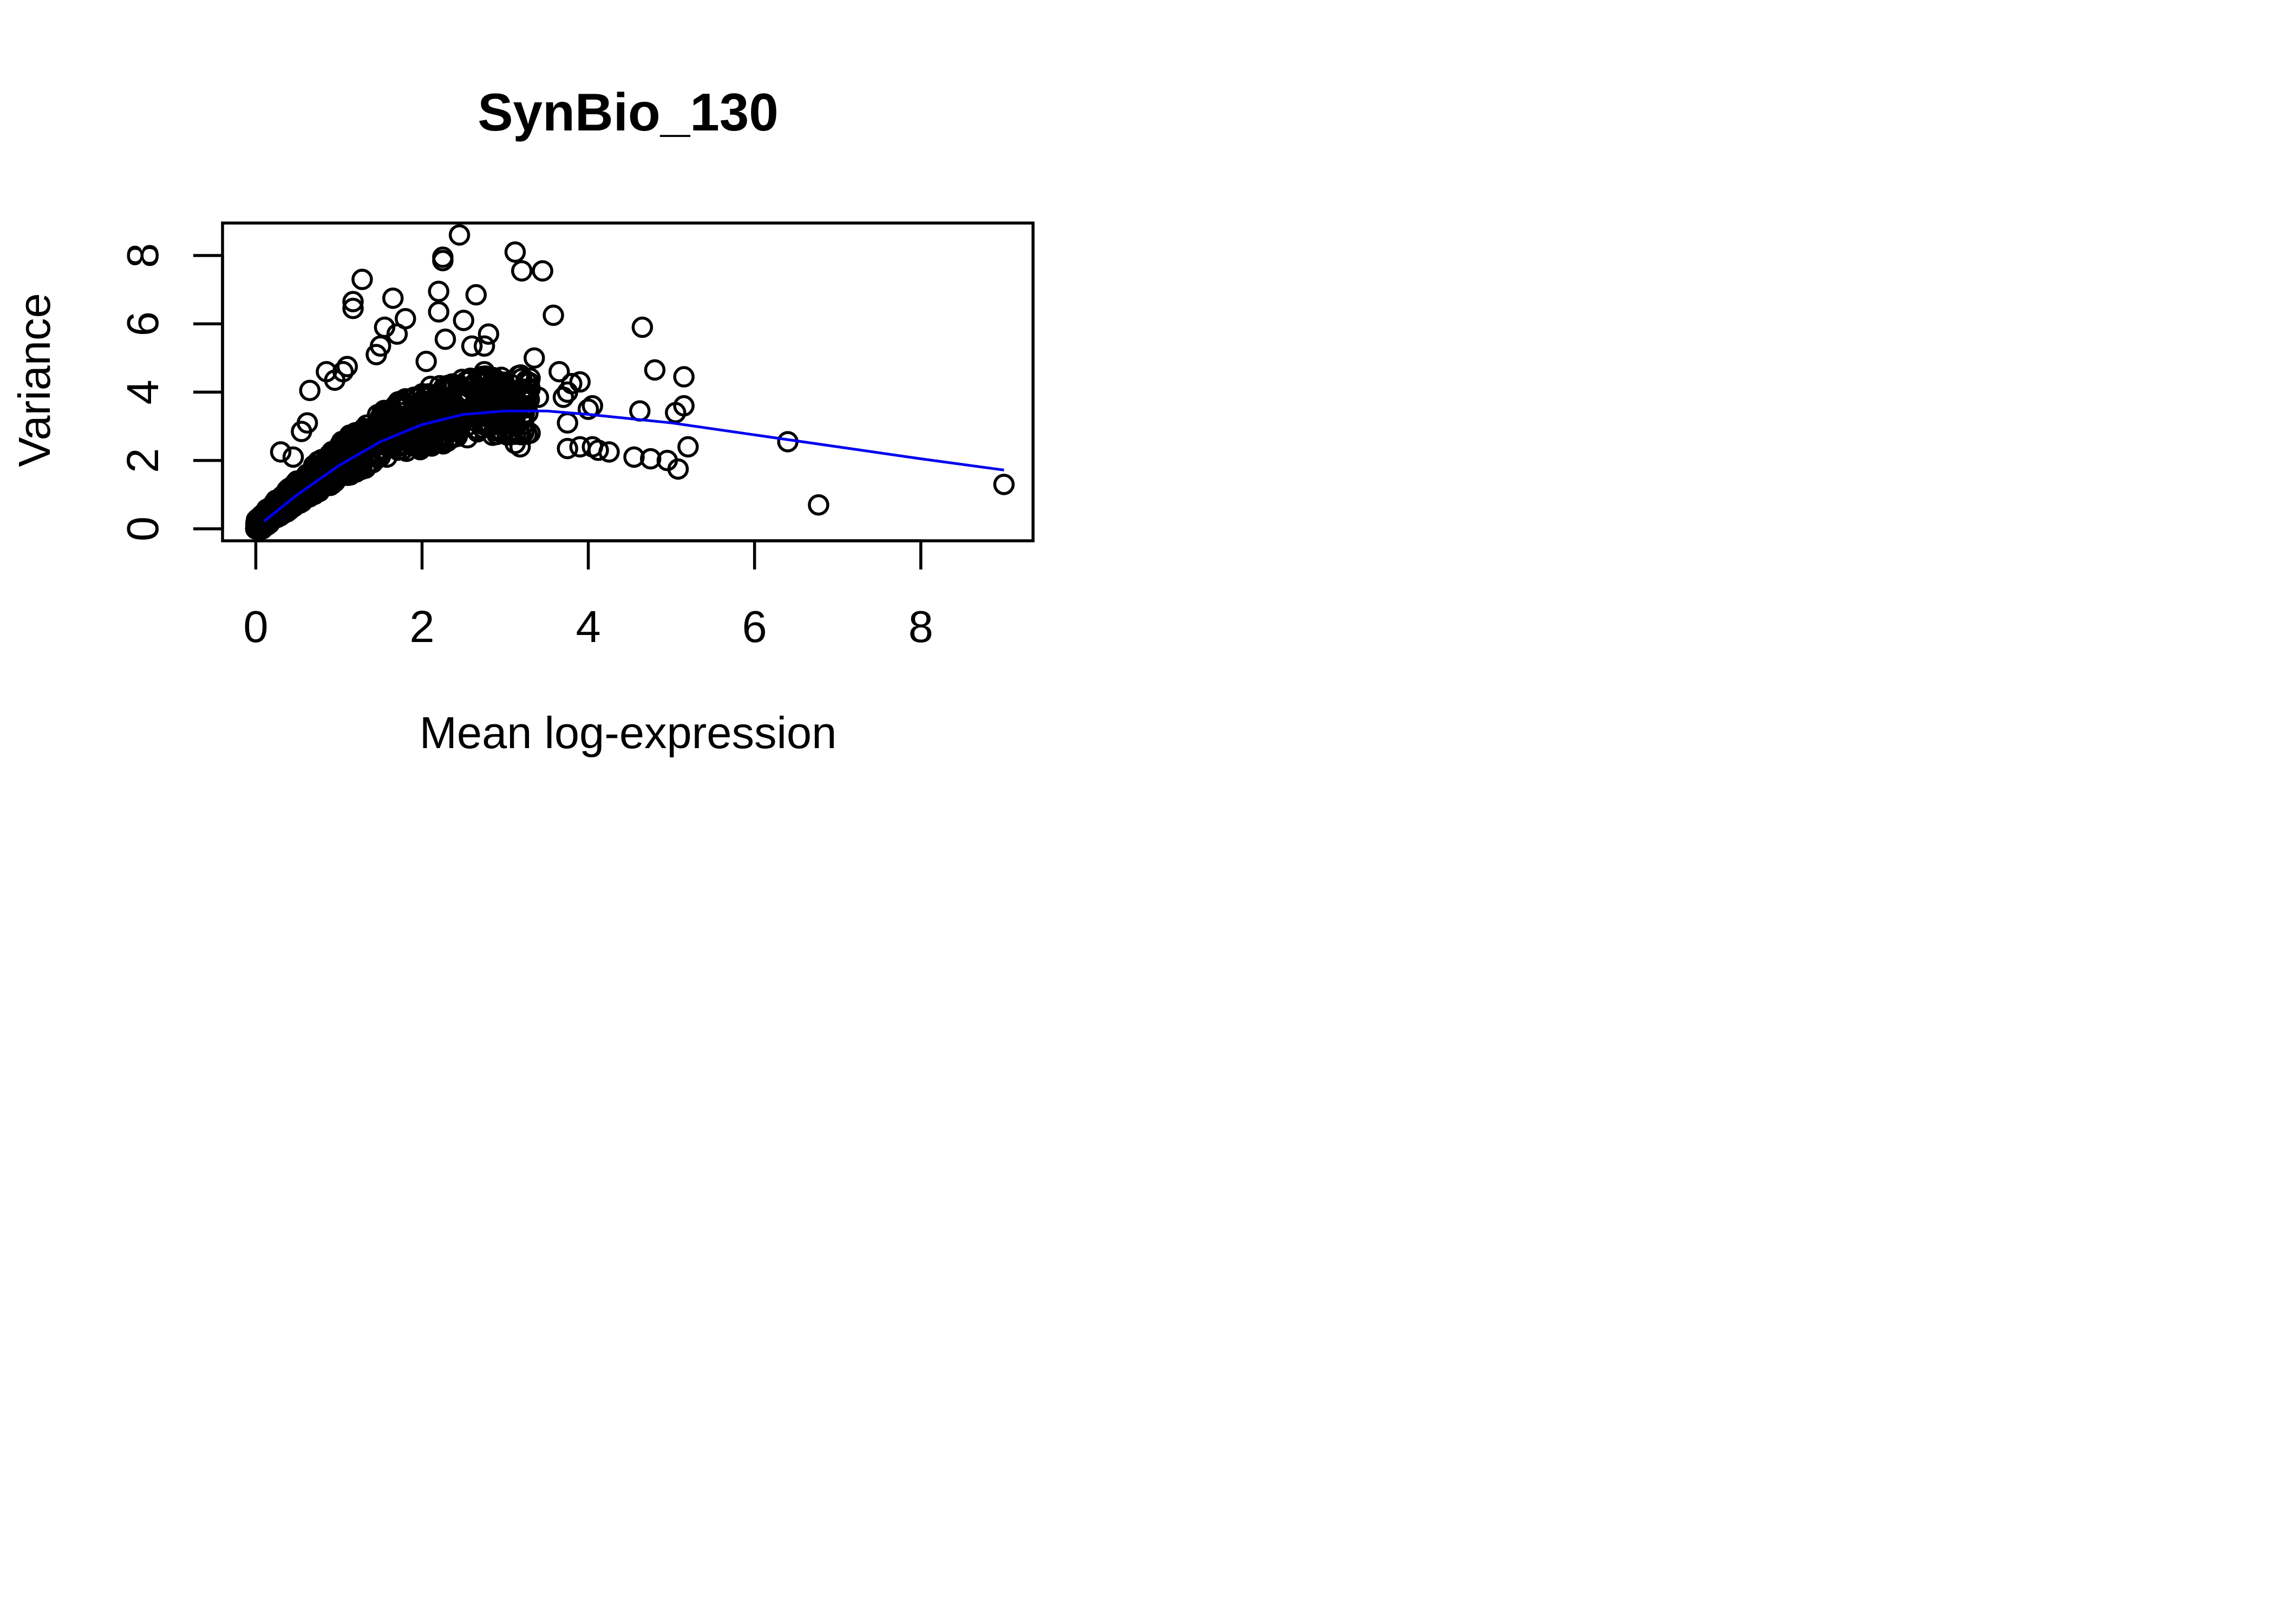 This screenshot has height=1624, width=2274. I want to click on y-tick-label: 2, so click(143, 461).